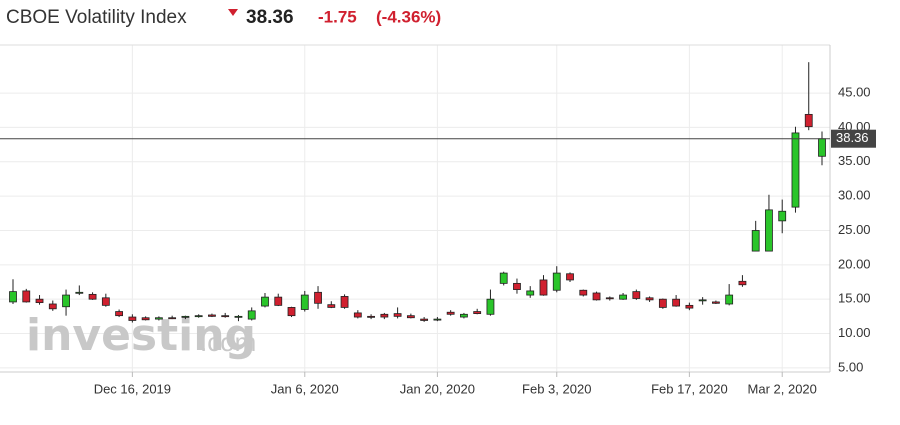 The width and height of the screenshot is (900, 425). I want to click on y-tick-label: 10.00, so click(854, 332).